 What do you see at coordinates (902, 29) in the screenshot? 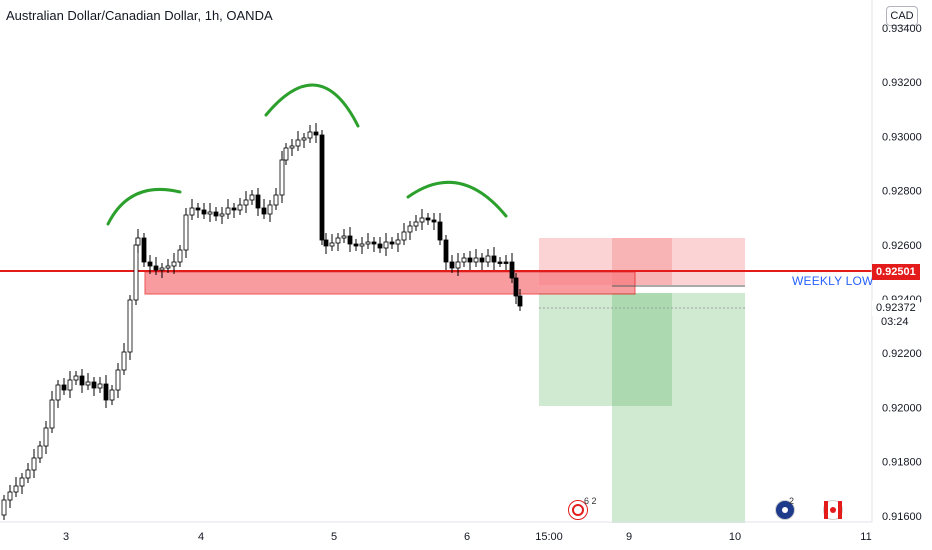
I see `price-tick-label: 0.93400` at bounding box center [902, 29].